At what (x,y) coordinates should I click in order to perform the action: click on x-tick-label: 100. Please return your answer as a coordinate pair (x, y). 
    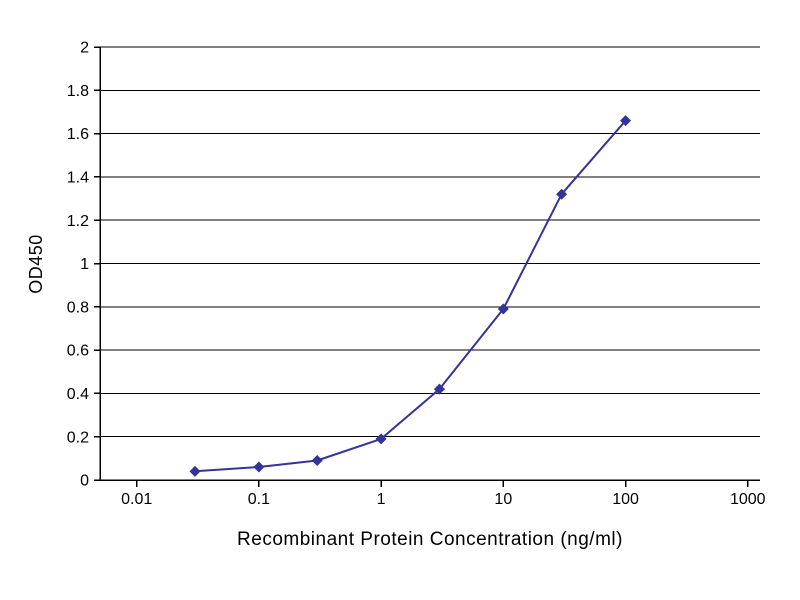
    Looking at the image, I should click on (625, 499).